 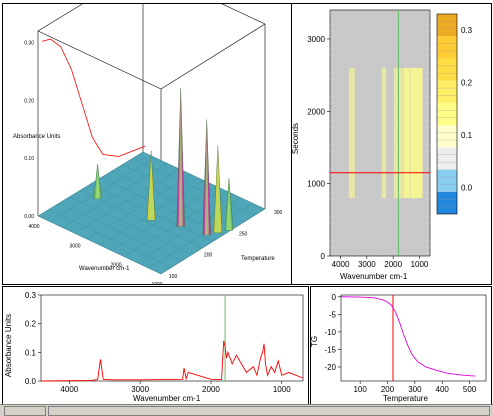 I want to click on tg-x-tick-label: 500, so click(x=470, y=389).